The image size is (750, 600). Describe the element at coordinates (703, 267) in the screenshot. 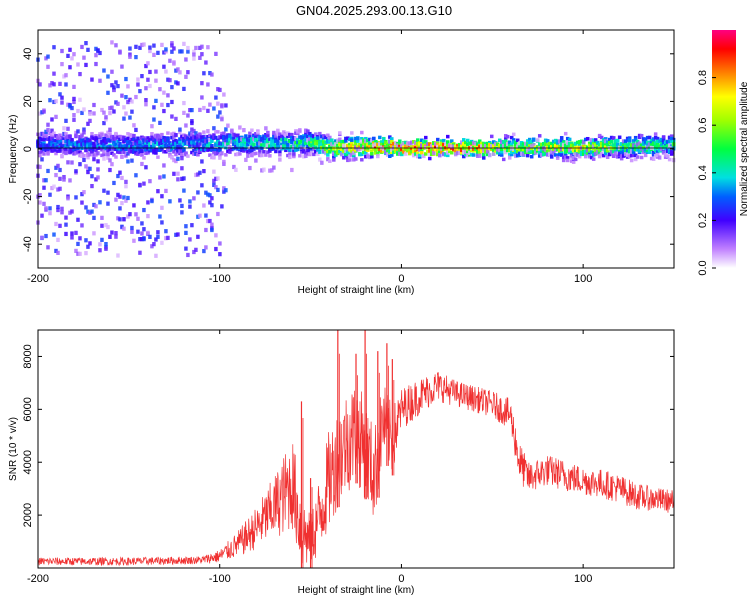

I see `colorbar-tick-label: 0.0` at that location.